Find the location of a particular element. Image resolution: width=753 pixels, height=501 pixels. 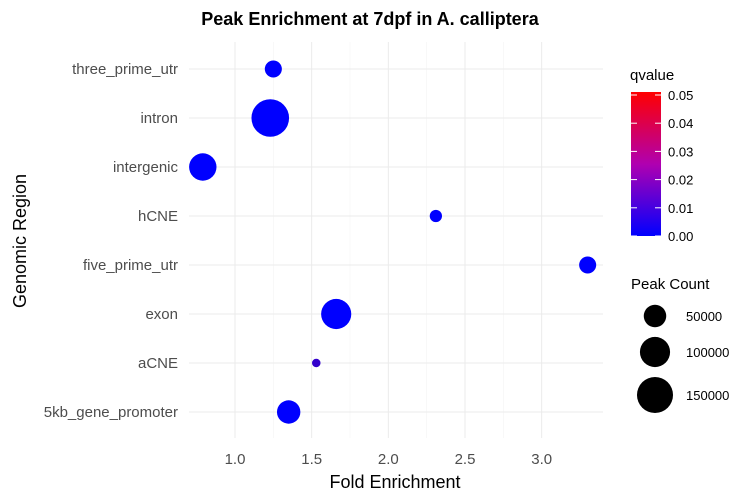

qvalue-legend-title: qvalue is located at coordinates (652, 75).